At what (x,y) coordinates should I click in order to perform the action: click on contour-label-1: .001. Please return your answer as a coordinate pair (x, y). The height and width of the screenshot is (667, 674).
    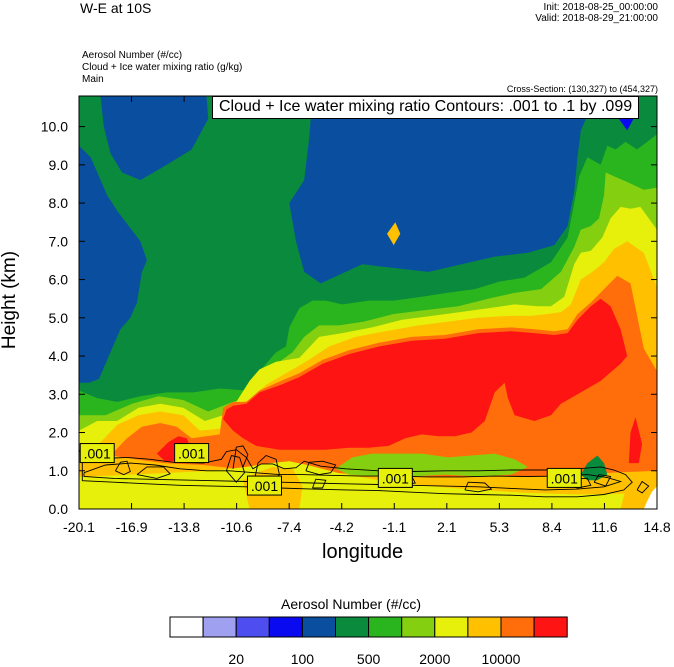
    Looking at the image, I should click on (191, 454).